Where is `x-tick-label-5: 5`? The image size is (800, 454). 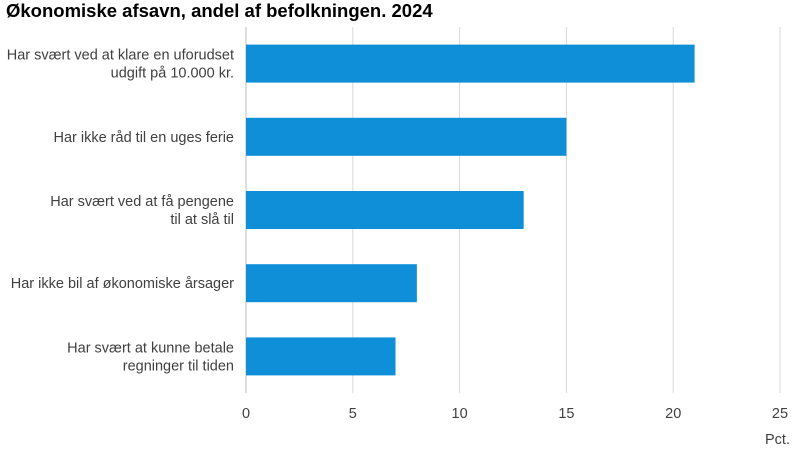 x-tick-label-5: 5 is located at coordinates (353, 414).